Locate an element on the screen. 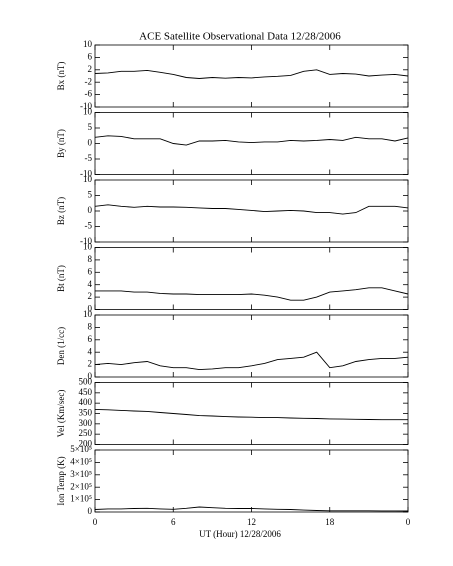  y-tick-label: 500 is located at coordinates (86, 382).